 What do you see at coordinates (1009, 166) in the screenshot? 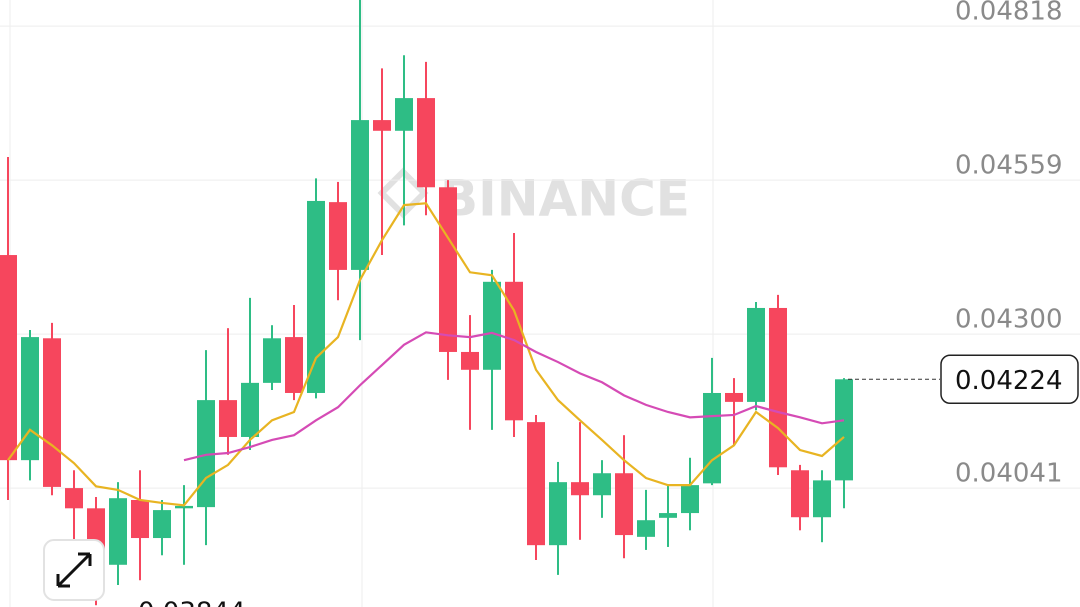
I see `y-tick-label: 0.04559` at bounding box center [1009, 166].